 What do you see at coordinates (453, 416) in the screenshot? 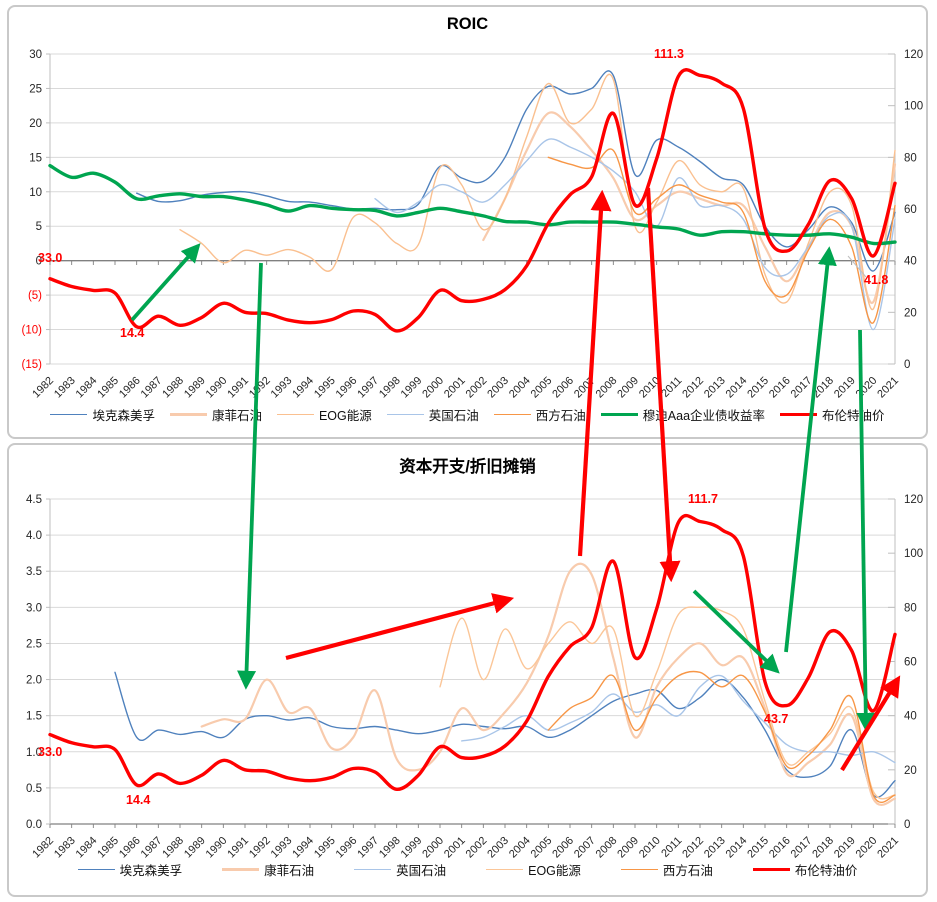
I see `legend-label: 英国石油` at bounding box center [453, 416].